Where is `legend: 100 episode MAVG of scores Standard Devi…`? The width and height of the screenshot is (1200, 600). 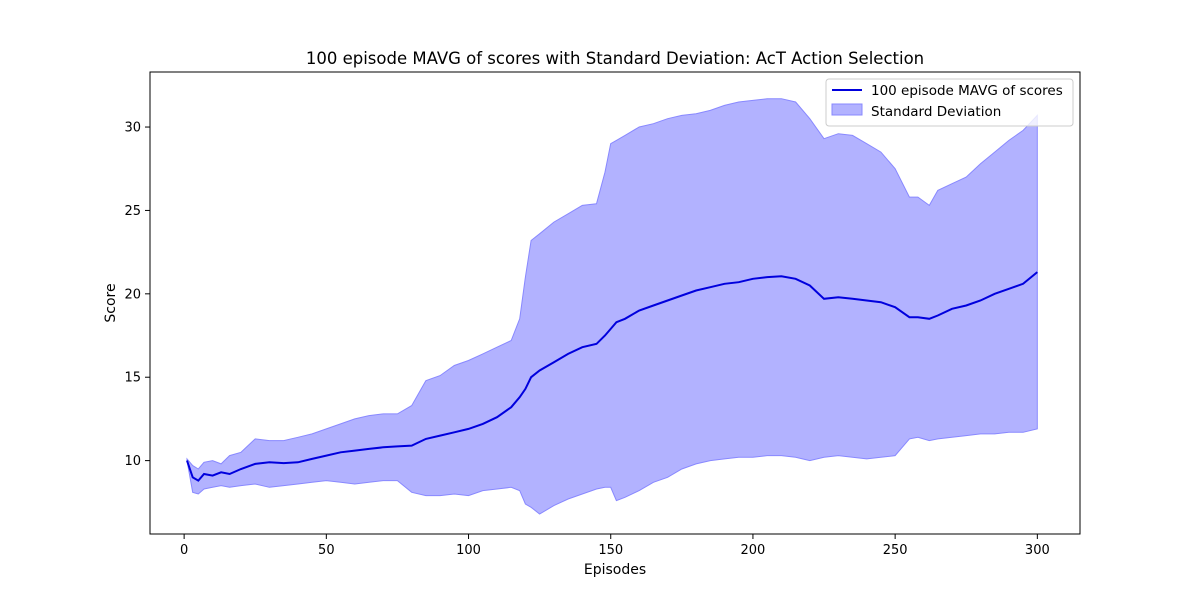
legend: 100 episode MAVG of scores Standard Devi… is located at coordinates (949, 102).